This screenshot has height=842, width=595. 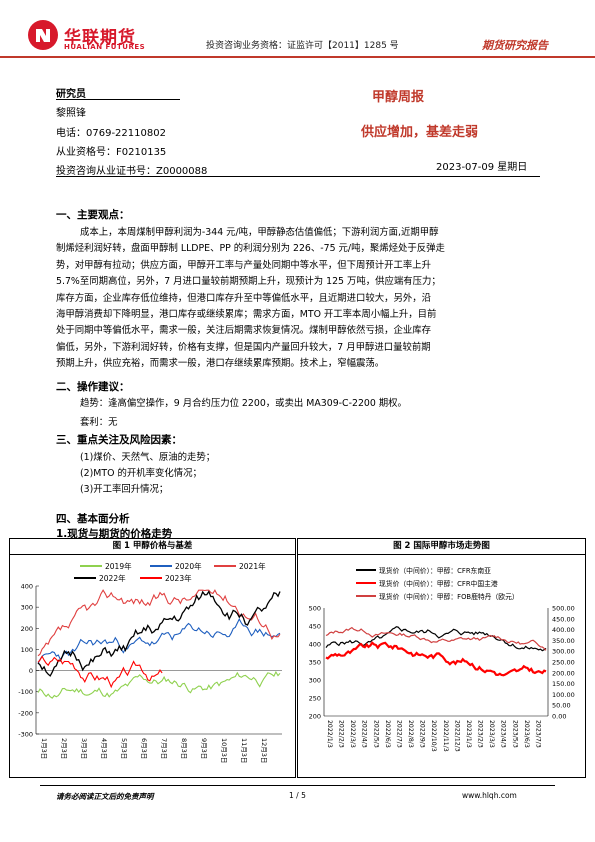 I want to click on report-date: 2023-07-09 星期日, so click(x=482, y=167).